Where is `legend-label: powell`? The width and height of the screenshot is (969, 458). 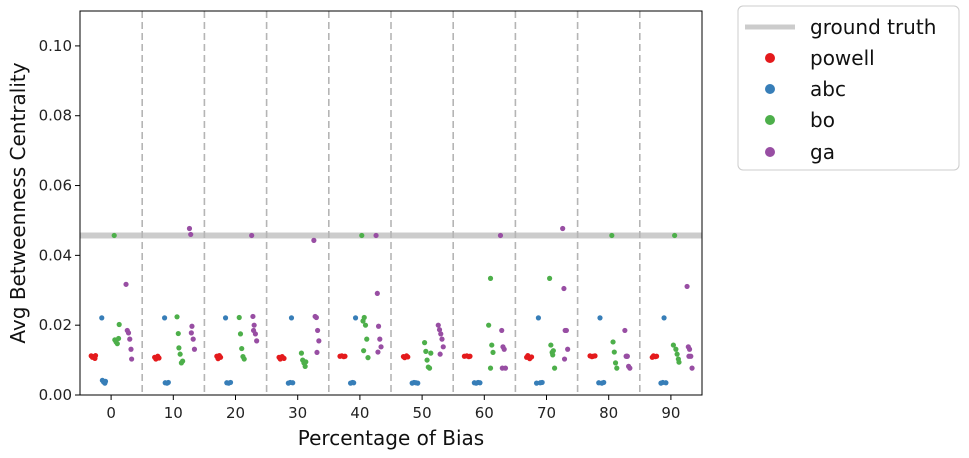
legend-label: powell is located at coordinates (842, 58).